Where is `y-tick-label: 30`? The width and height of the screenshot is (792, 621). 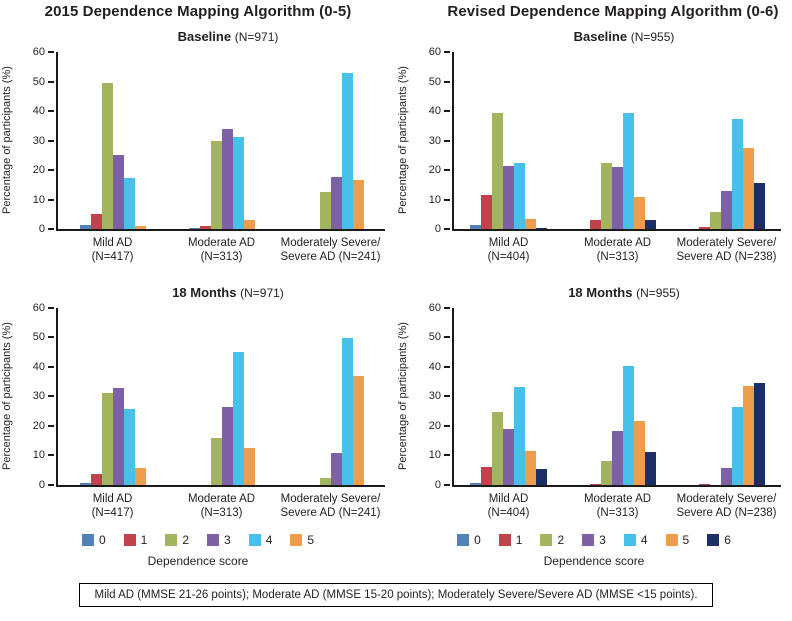 y-tick-label: 30 is located at coordinates (434, 396).